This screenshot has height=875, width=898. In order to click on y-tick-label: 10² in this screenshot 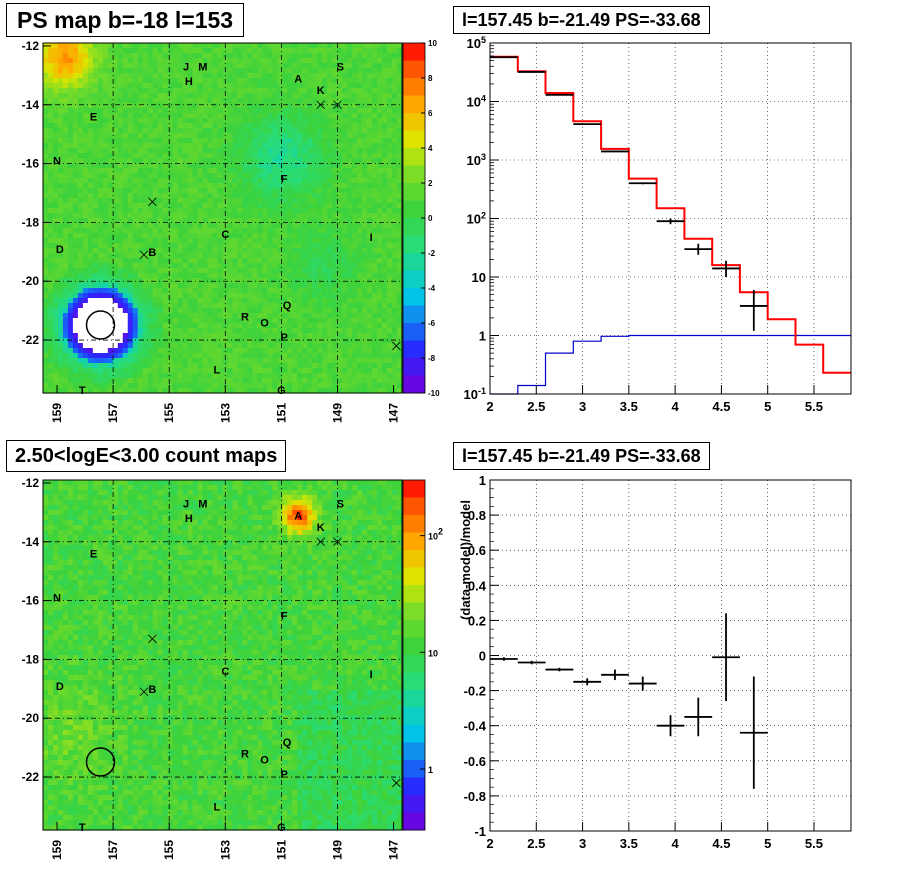, I will do `click(476, 219)`.